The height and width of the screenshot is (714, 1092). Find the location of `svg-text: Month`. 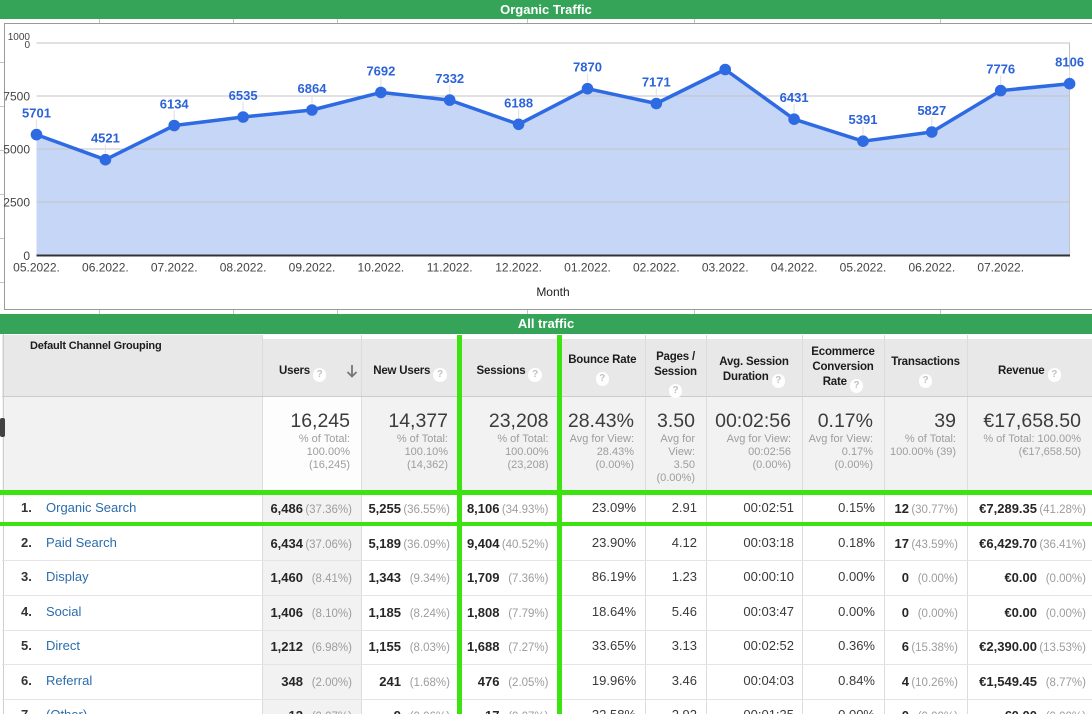

svg-text: Month is located at coordinates (552, 292).